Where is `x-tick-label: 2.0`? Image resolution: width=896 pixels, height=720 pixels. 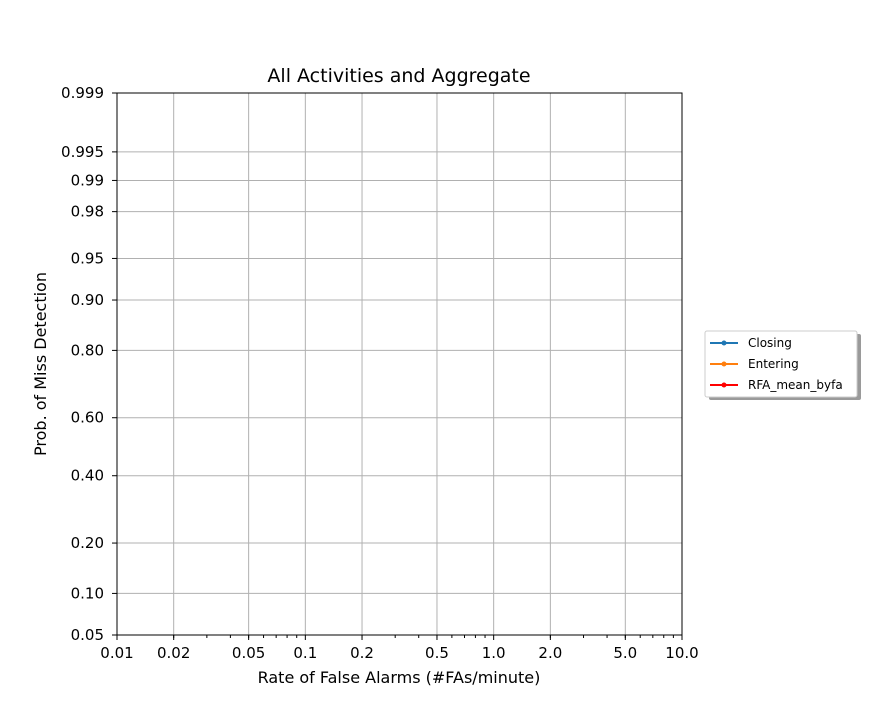
x-tick-label: 2.0 is located at coordinates (550, 653).